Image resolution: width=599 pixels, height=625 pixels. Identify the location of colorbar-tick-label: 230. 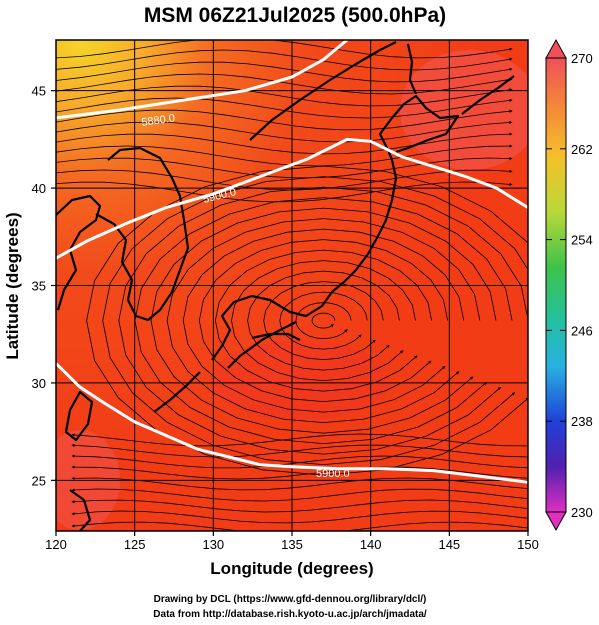
(582, 512).